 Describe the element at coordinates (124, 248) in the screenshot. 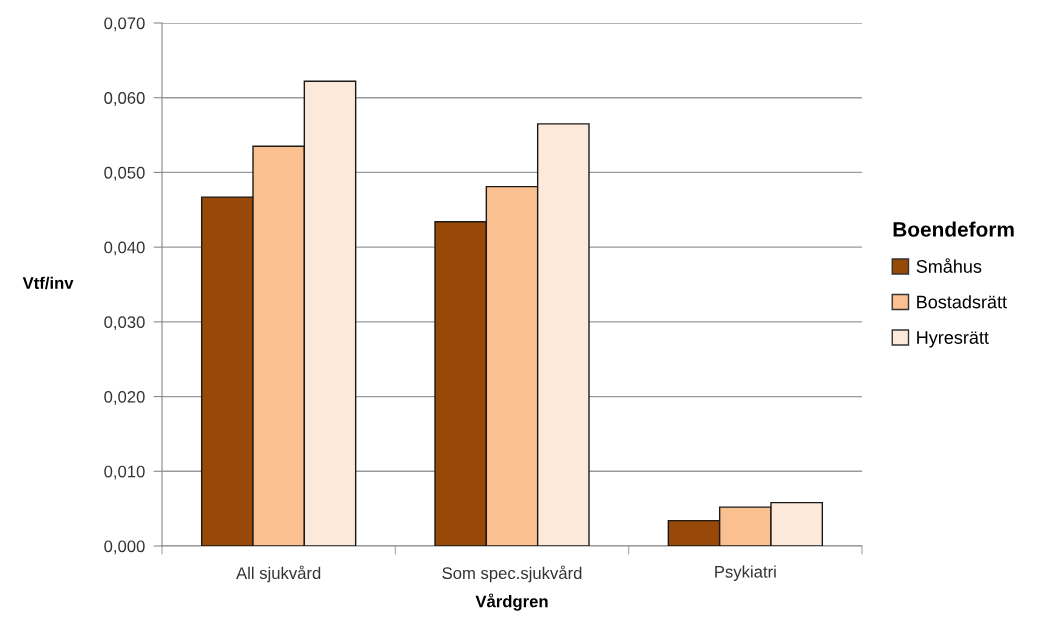

I see `y-tick-label: 0,040` at that location.